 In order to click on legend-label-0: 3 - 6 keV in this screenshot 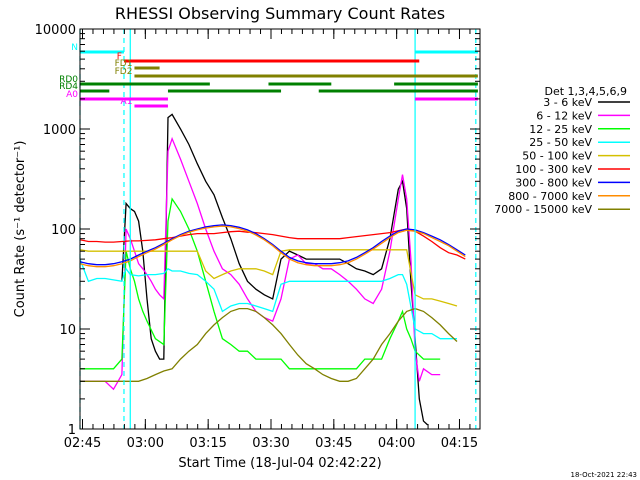, I will do `click(567, 102)`.